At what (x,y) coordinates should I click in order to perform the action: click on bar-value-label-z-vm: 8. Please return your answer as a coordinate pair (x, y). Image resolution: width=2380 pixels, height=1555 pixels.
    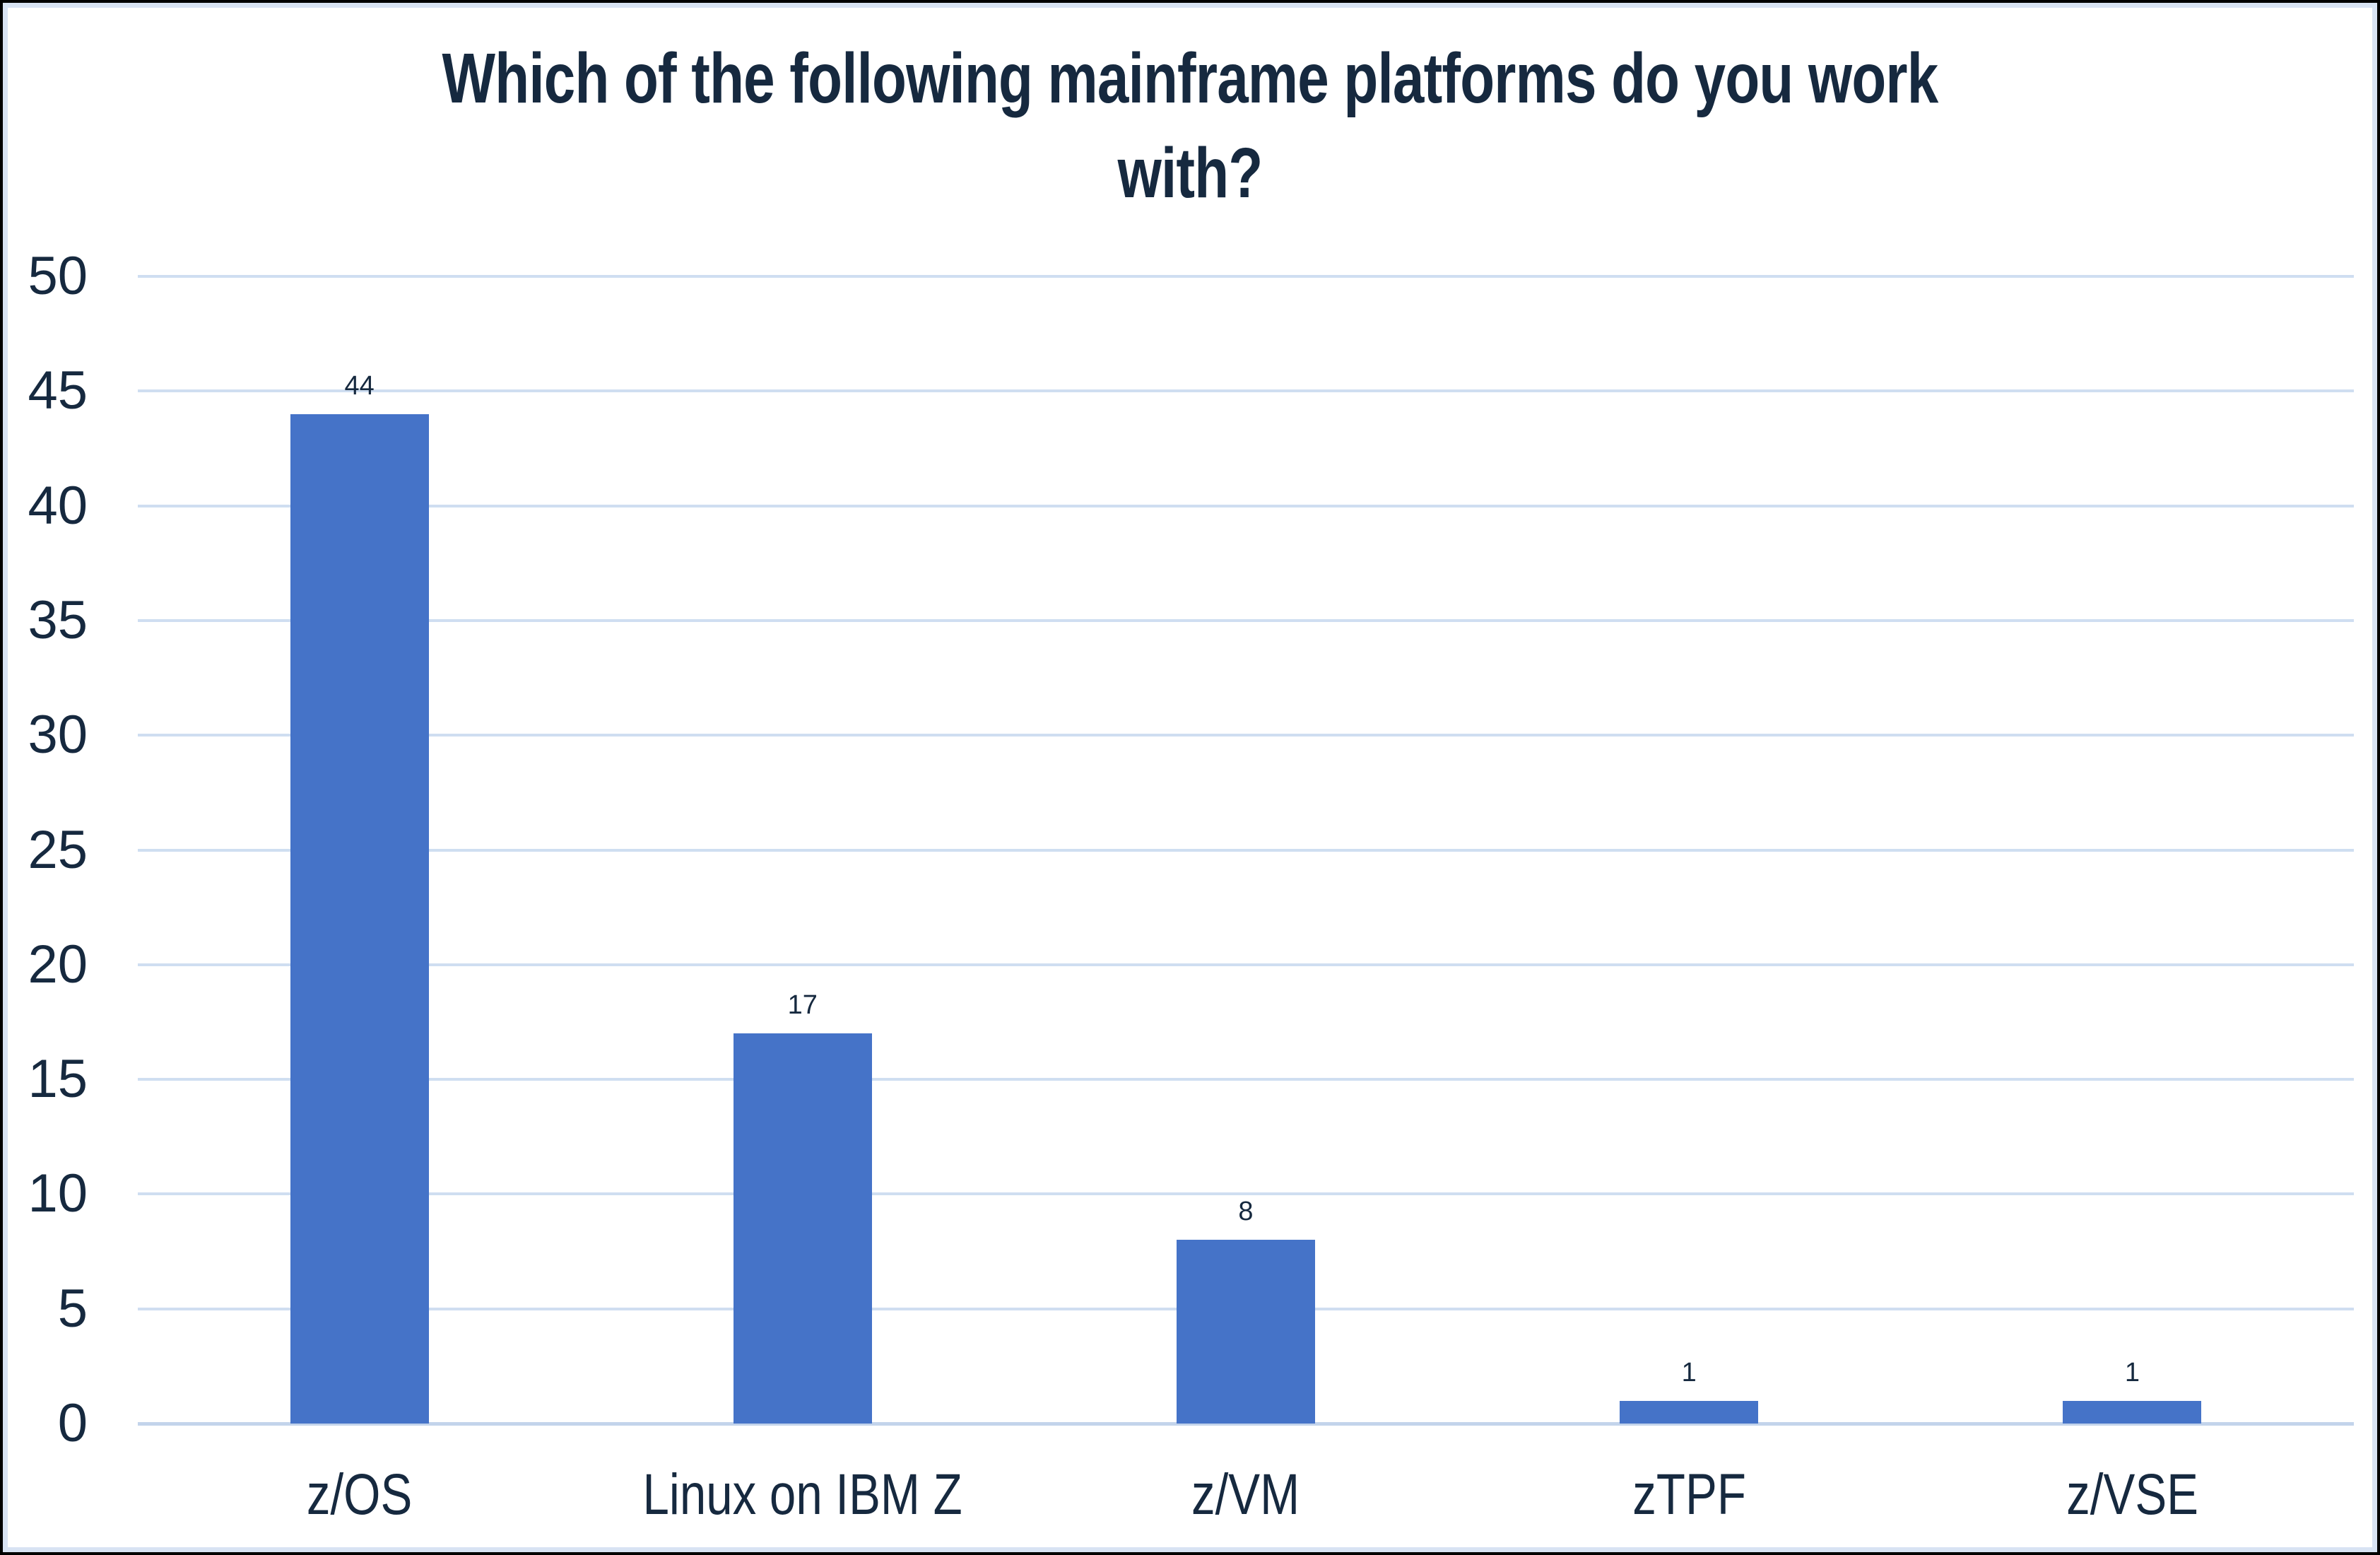
    Looking at the image, I should click on (1246, 1212).